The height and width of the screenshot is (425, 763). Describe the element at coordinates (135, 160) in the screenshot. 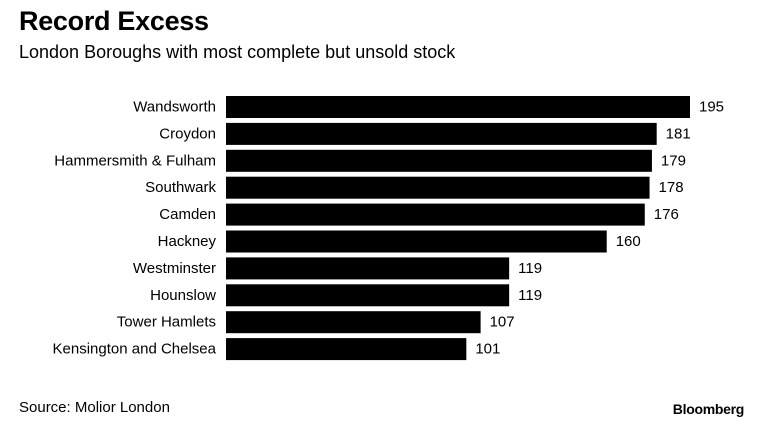

I see `category-label: Hammersmith & Fulham` at that location.